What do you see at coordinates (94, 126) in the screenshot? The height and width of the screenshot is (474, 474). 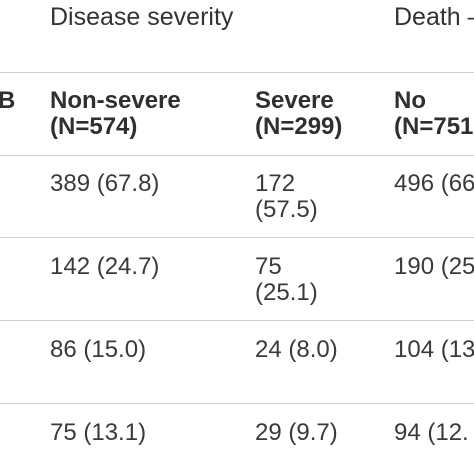 I see `col-header-non-severe-n: (N=574)` at bounding box center [94, 126].